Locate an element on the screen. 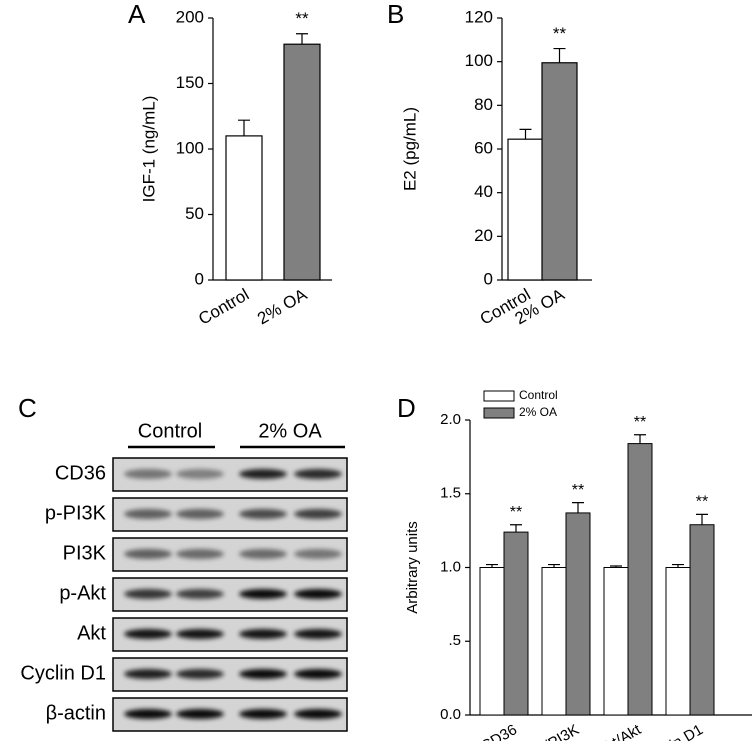 The image size is (756, 741). y-tick-label: 2.0 is located at coordinates (450, 419).